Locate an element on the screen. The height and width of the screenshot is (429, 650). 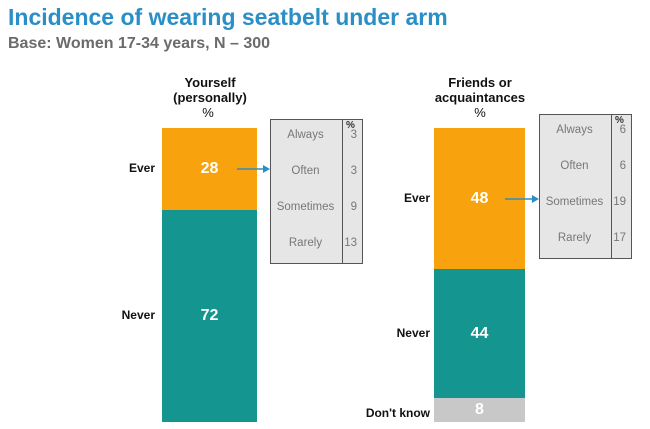
chart-title: Incidence of wearing seatbelt under arm is located at coordinates (228, 17).